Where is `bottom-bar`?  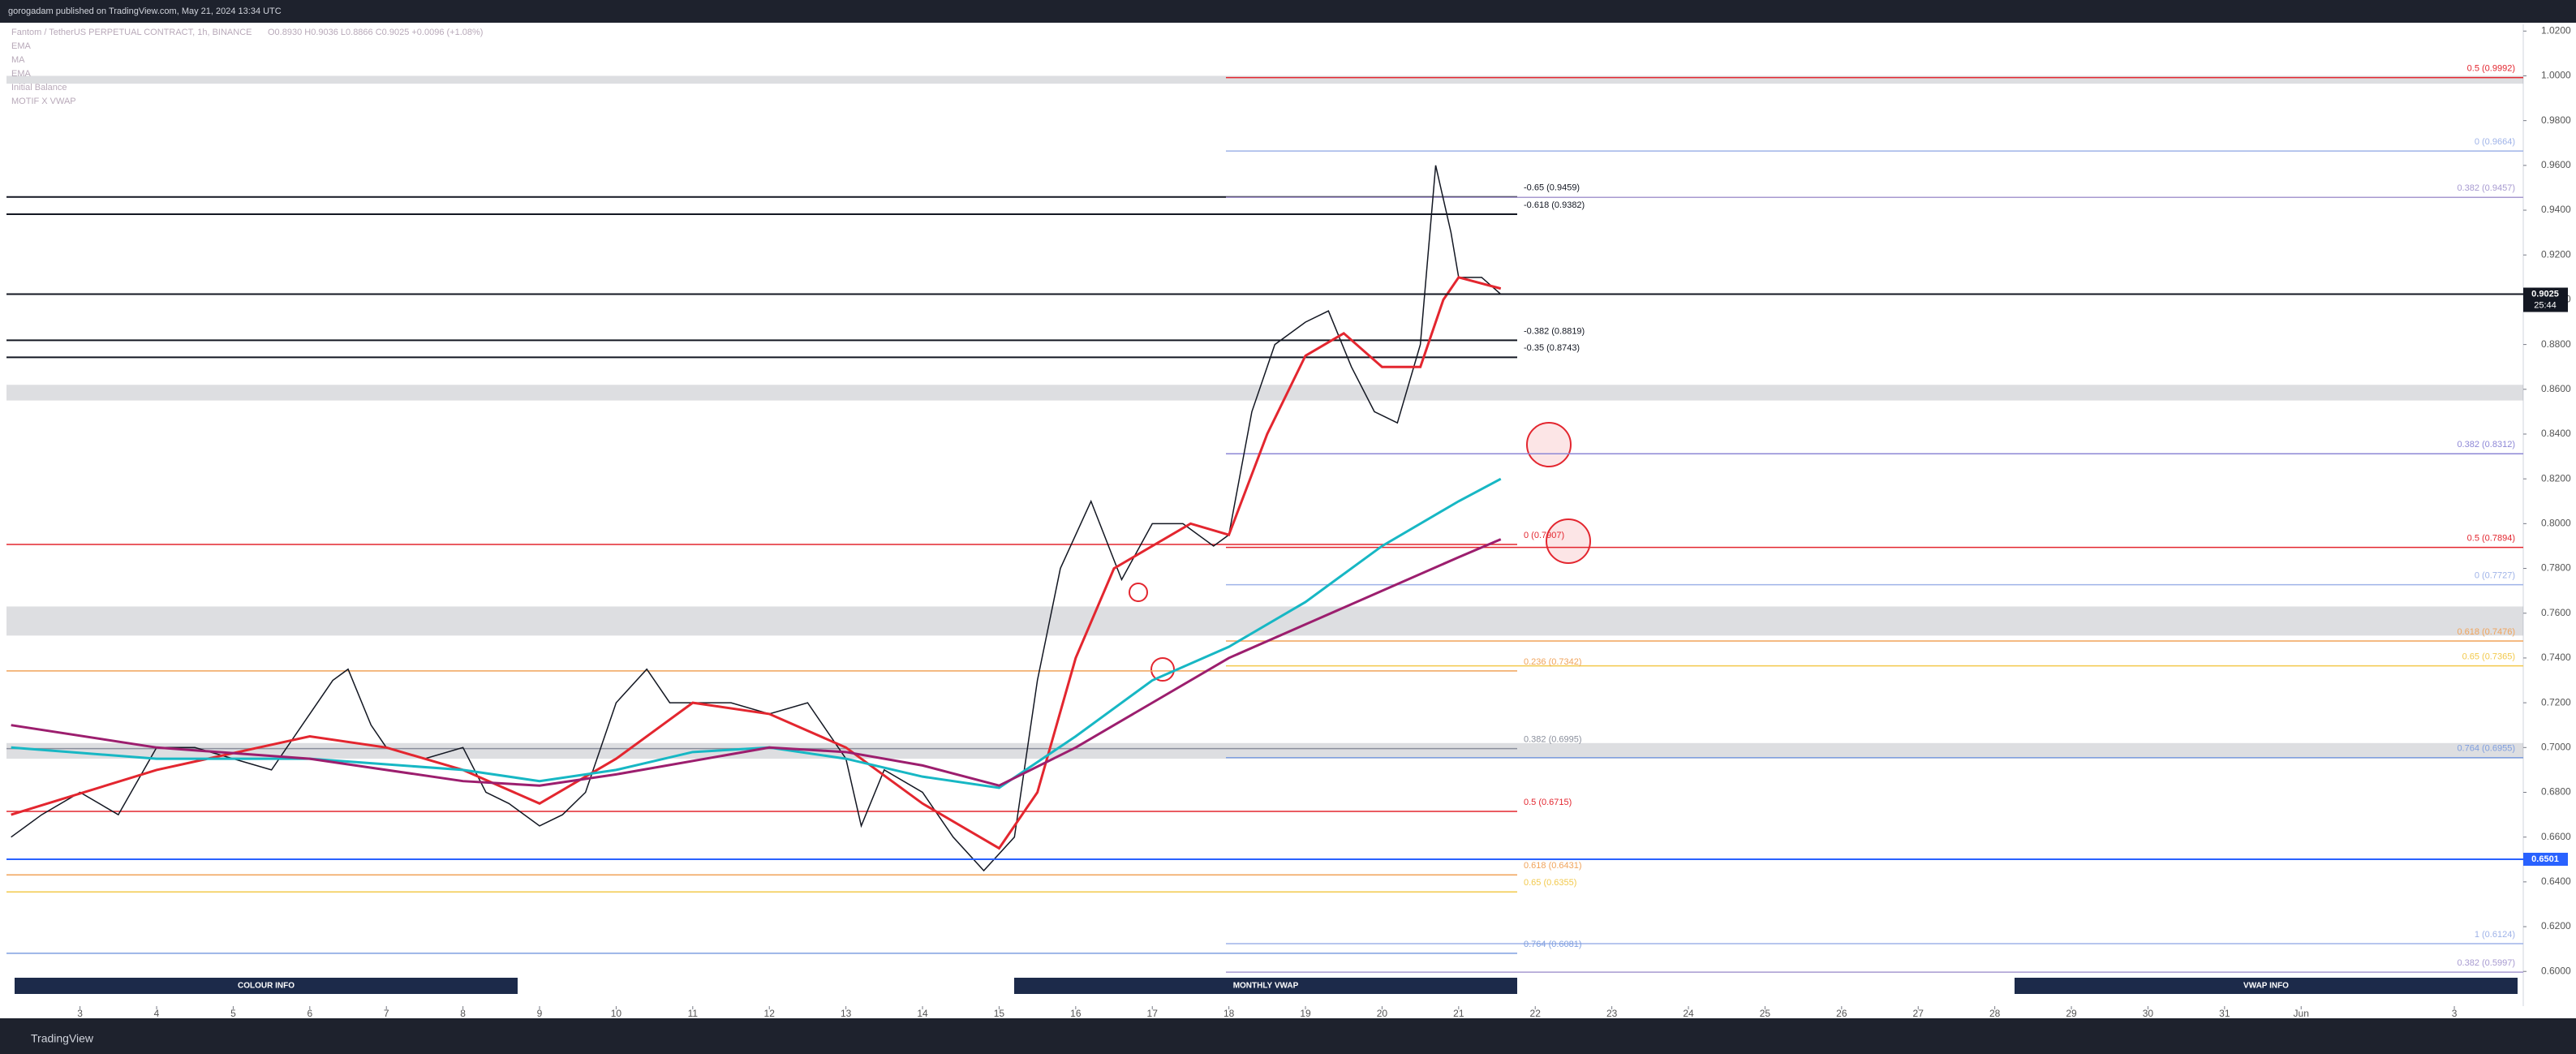
bottom-bar is located at coordinates (1288, 1036).